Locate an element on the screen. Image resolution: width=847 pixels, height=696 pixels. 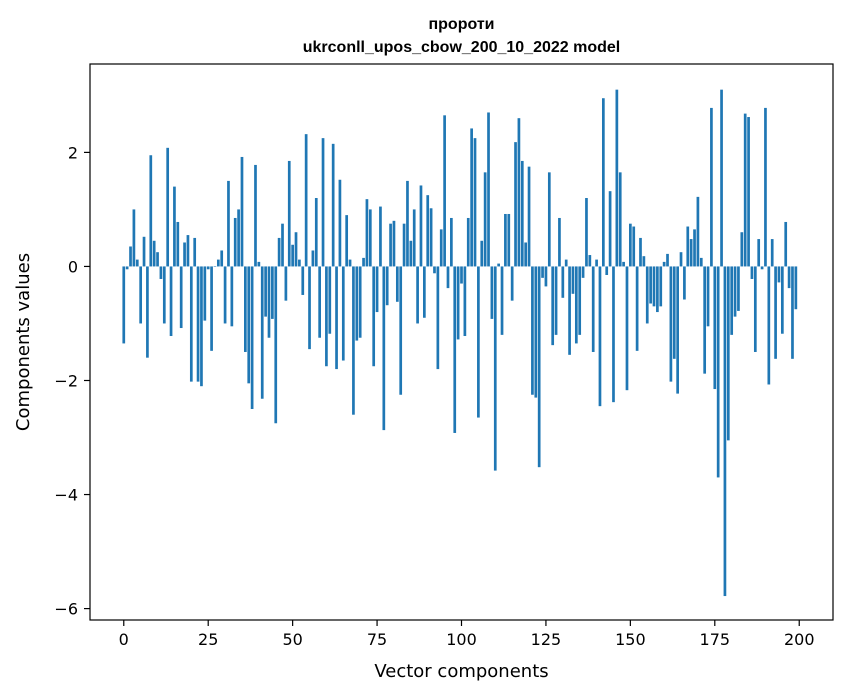
x-axis-label: Vector components is located at coordinates (461, 671).